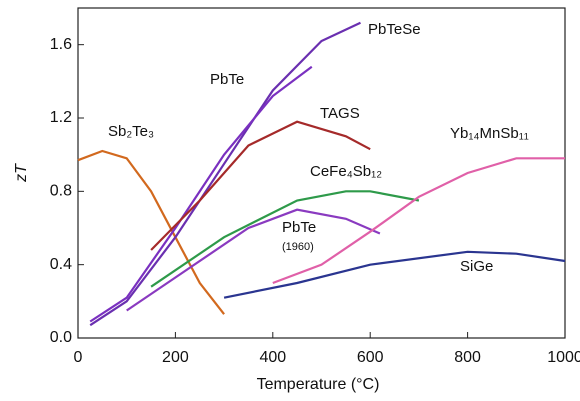 The height and width of the screenshot is (401, 580). What do you see at coordinates (318, 384) in the screenshot?
I see `x-axis-label: Temperature (°C)` at bounding box center [318, 384].